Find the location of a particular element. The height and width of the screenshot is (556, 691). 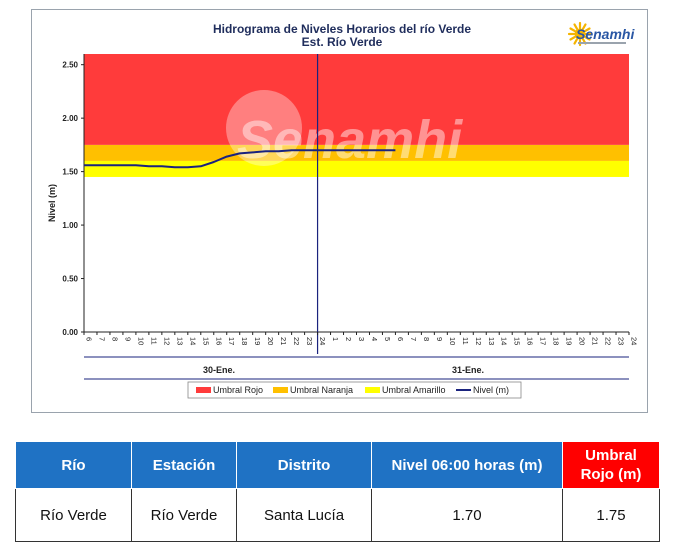

y-tick-label: 1.00 is located at coordinates (70, 225).